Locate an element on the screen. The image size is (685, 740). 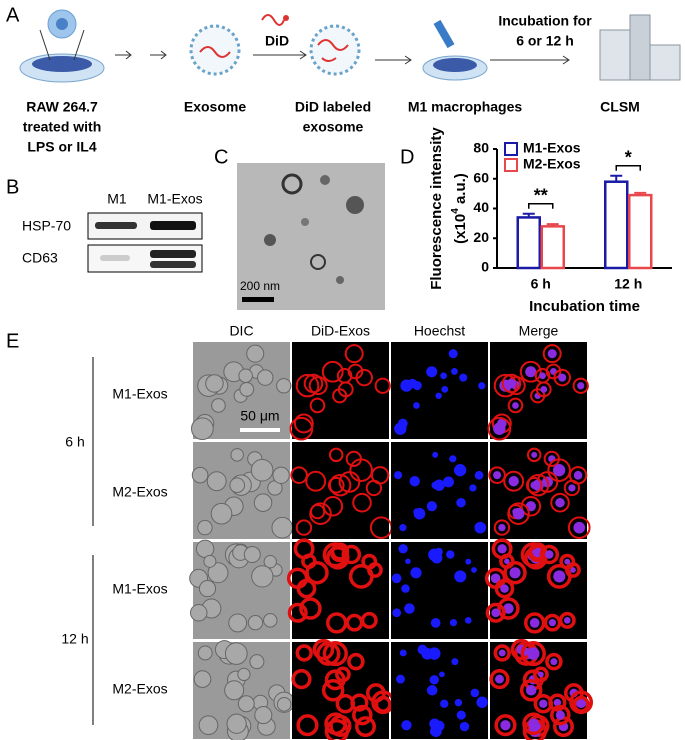
significance: ** is located at coordinates (541, 195).